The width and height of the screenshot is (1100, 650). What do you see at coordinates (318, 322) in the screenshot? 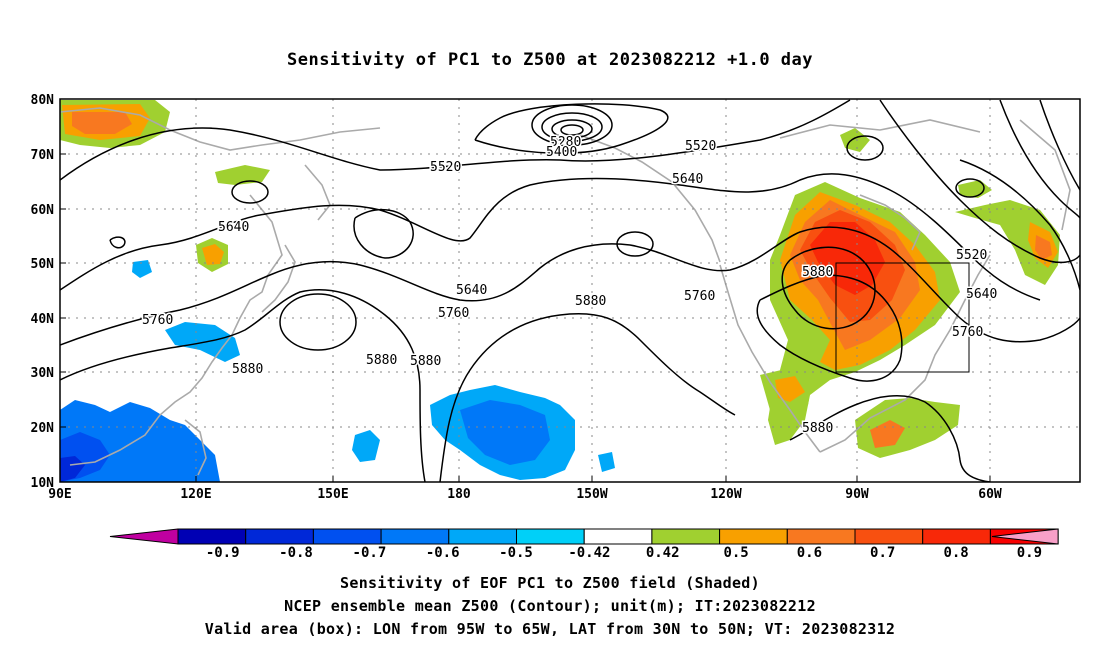
I see `contour-high-central-pacific` at bounding box center [318, 322].